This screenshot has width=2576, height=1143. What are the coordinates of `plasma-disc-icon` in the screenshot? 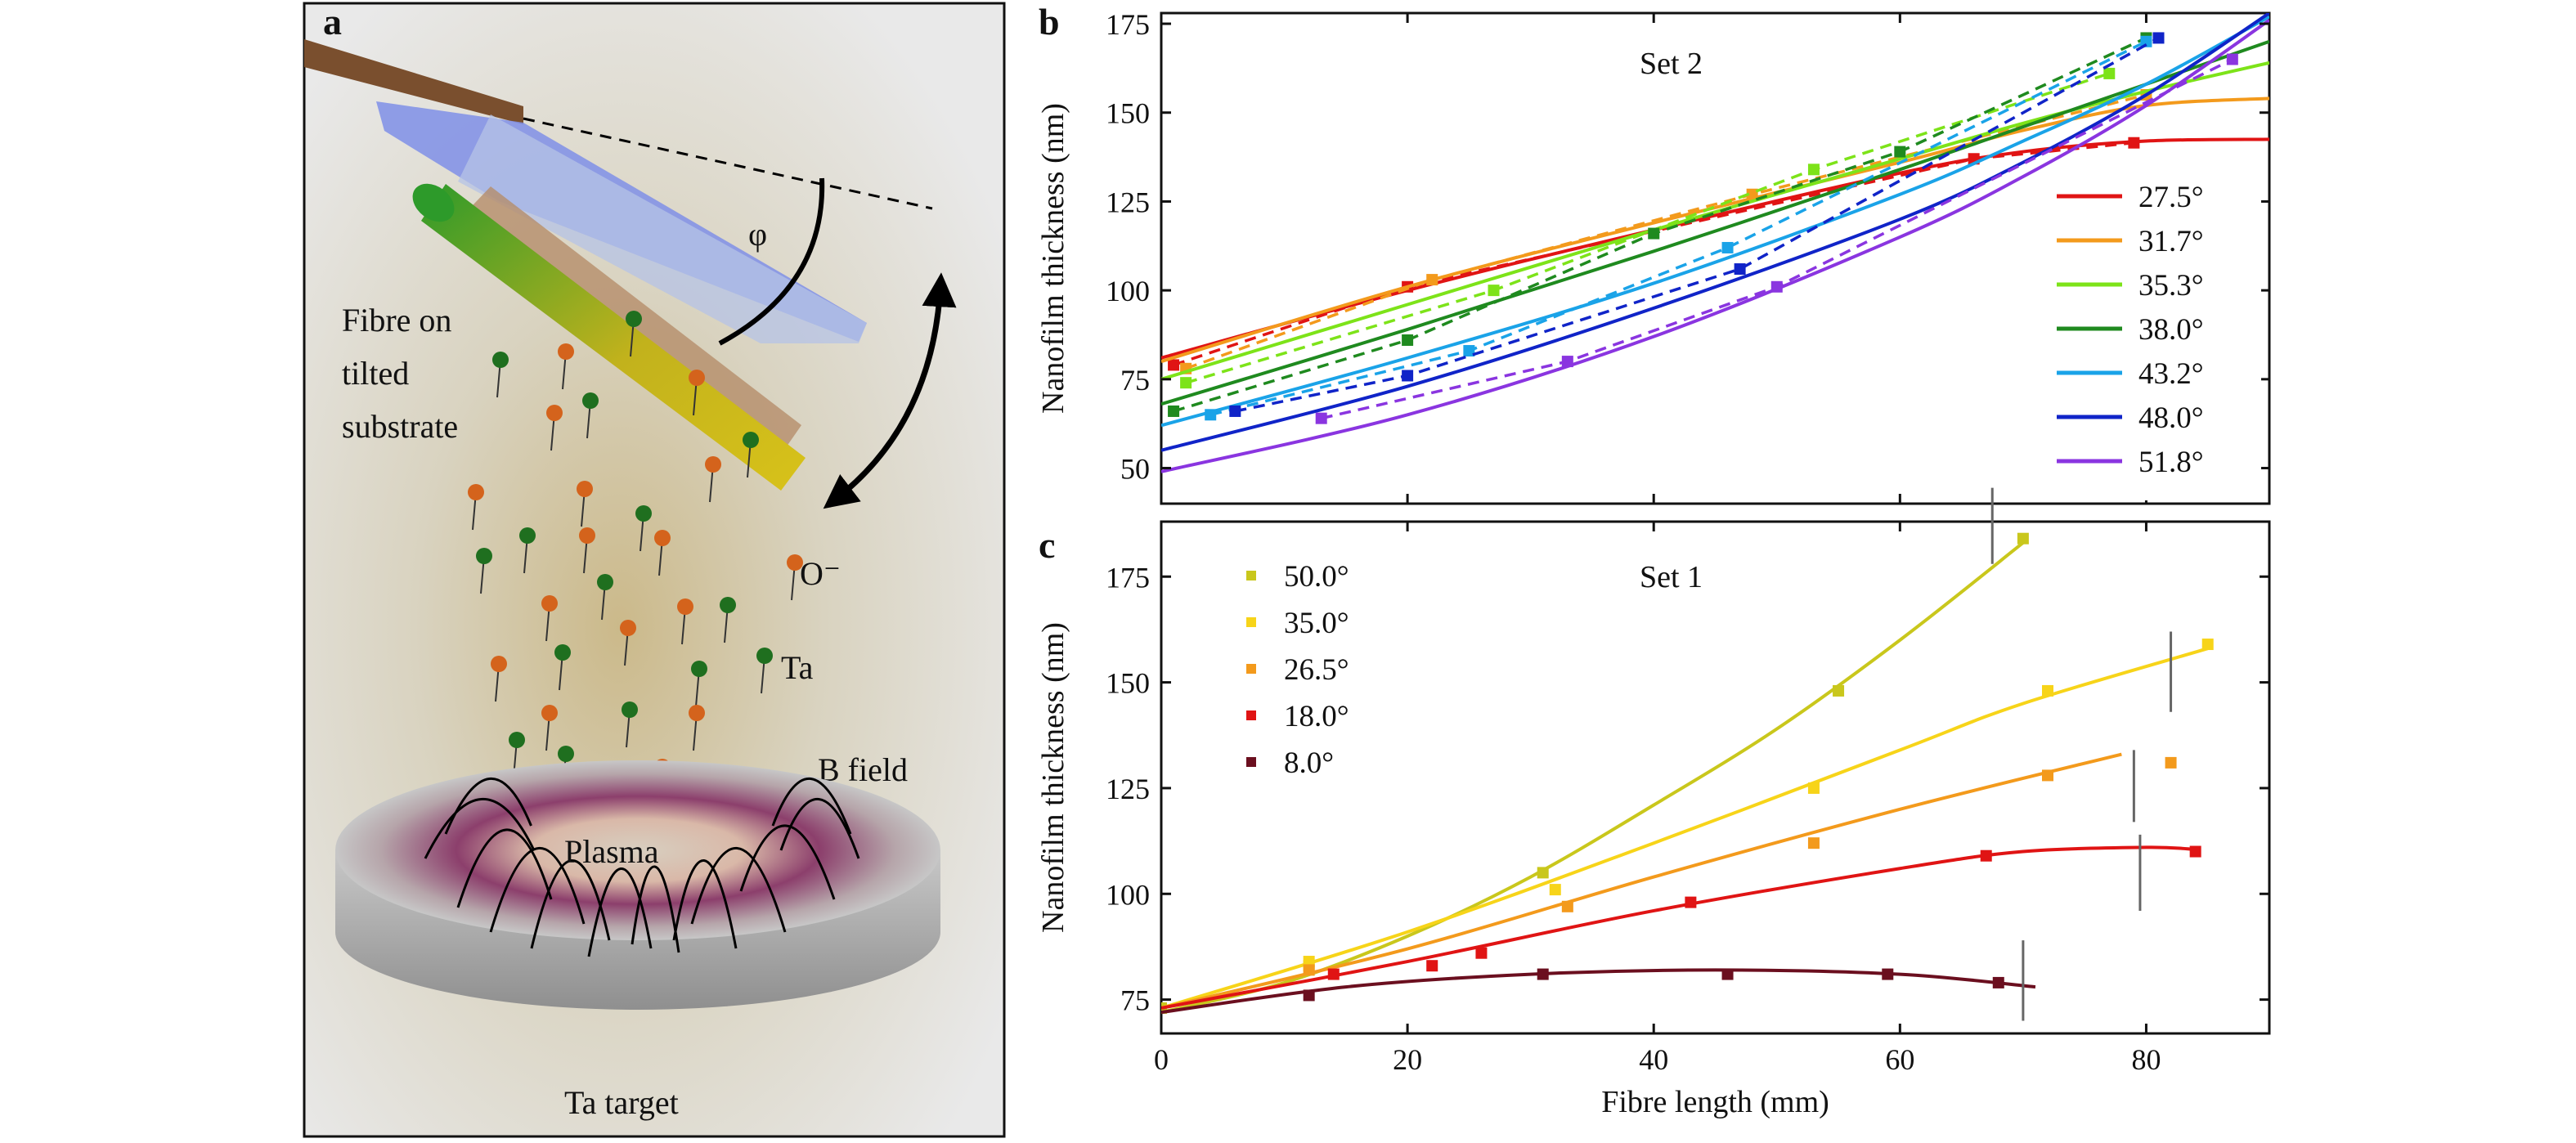 It's located at (637, 885).